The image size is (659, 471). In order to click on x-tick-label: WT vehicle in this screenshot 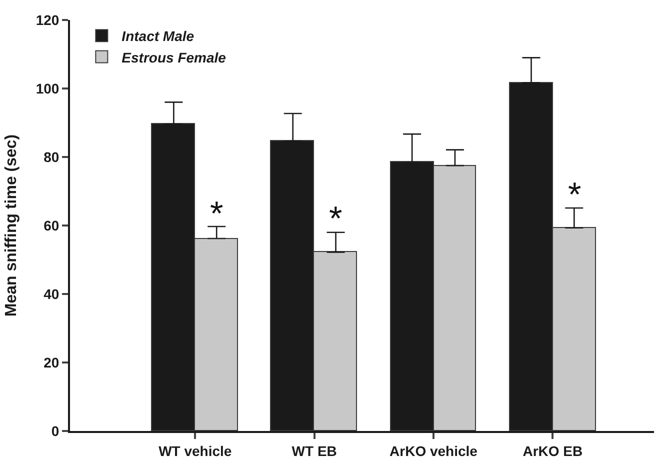, I will do `click(195, 450)`.